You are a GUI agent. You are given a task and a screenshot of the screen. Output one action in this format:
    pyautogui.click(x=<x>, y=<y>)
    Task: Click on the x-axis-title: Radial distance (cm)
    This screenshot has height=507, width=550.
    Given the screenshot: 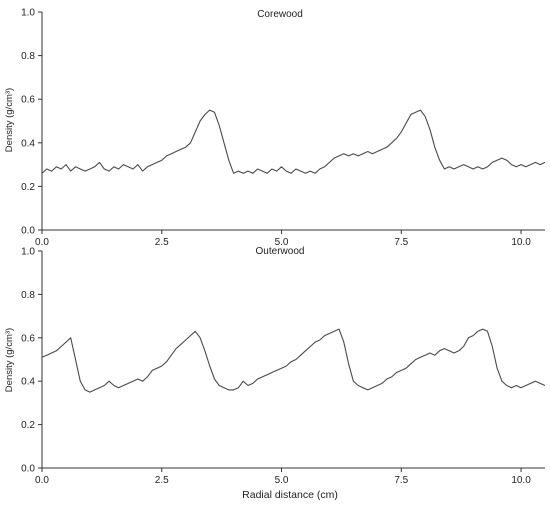 What is the action you would take?
    pyautogui.click(x=290, y=495)
    